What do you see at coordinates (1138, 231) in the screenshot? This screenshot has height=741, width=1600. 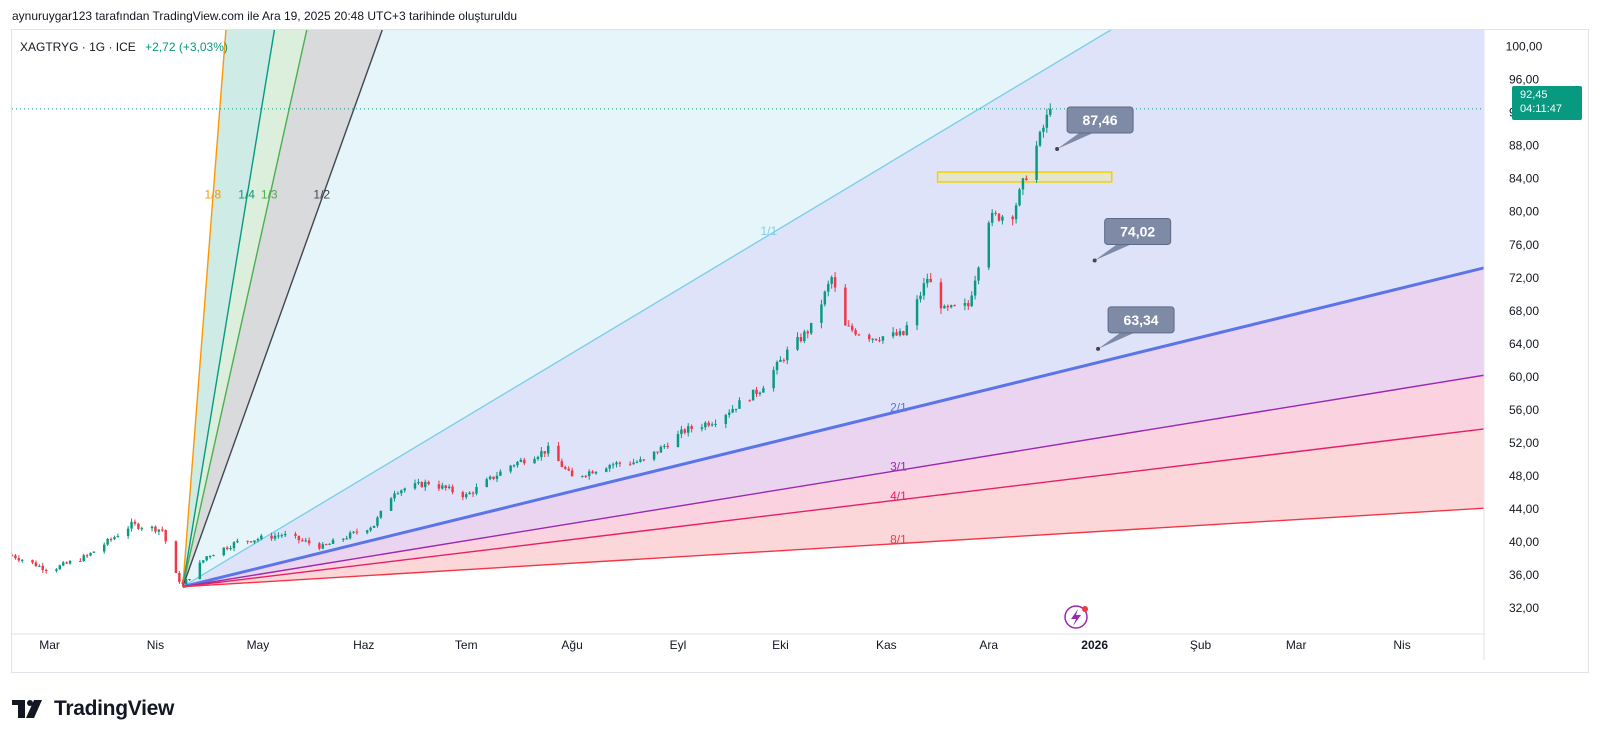 I see `callout-box` at bounding box center [1138, 231].